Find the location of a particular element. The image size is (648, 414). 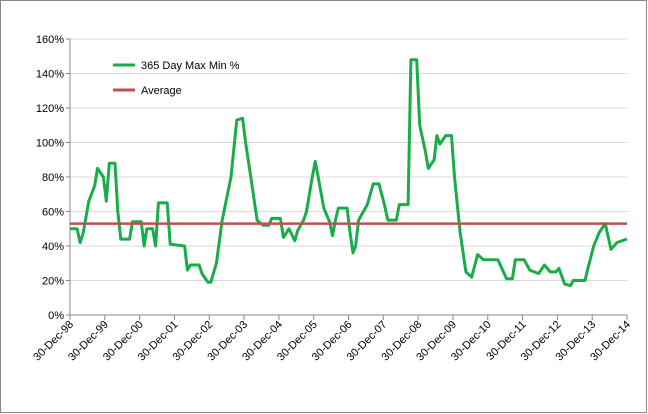

y-tick-label: 100% is located at coordinates (50, 144).